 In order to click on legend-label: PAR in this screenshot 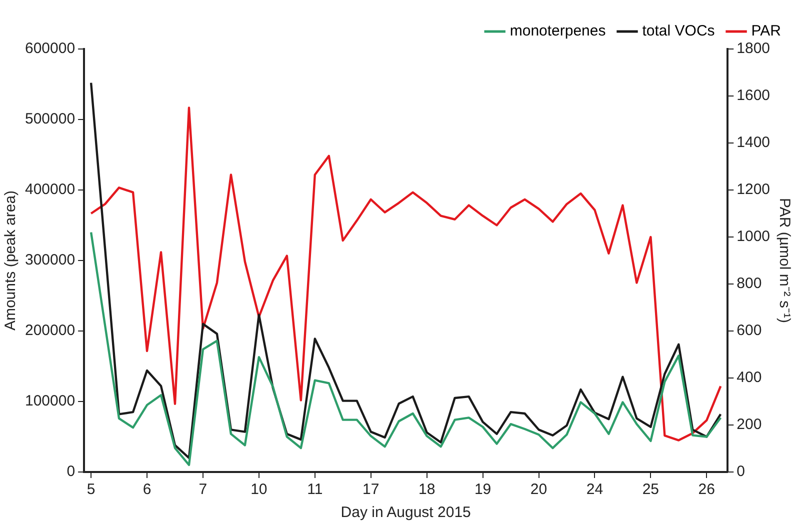, I will do `click(766, 31)`.